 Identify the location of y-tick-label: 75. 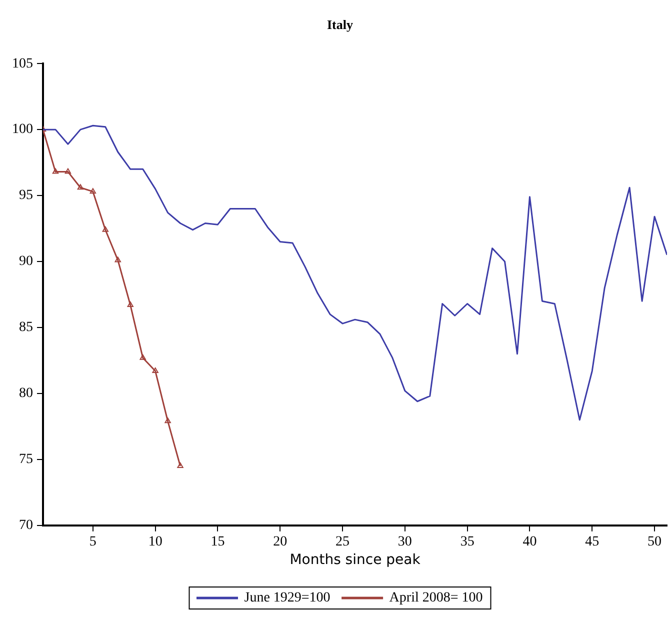
(26, 460).